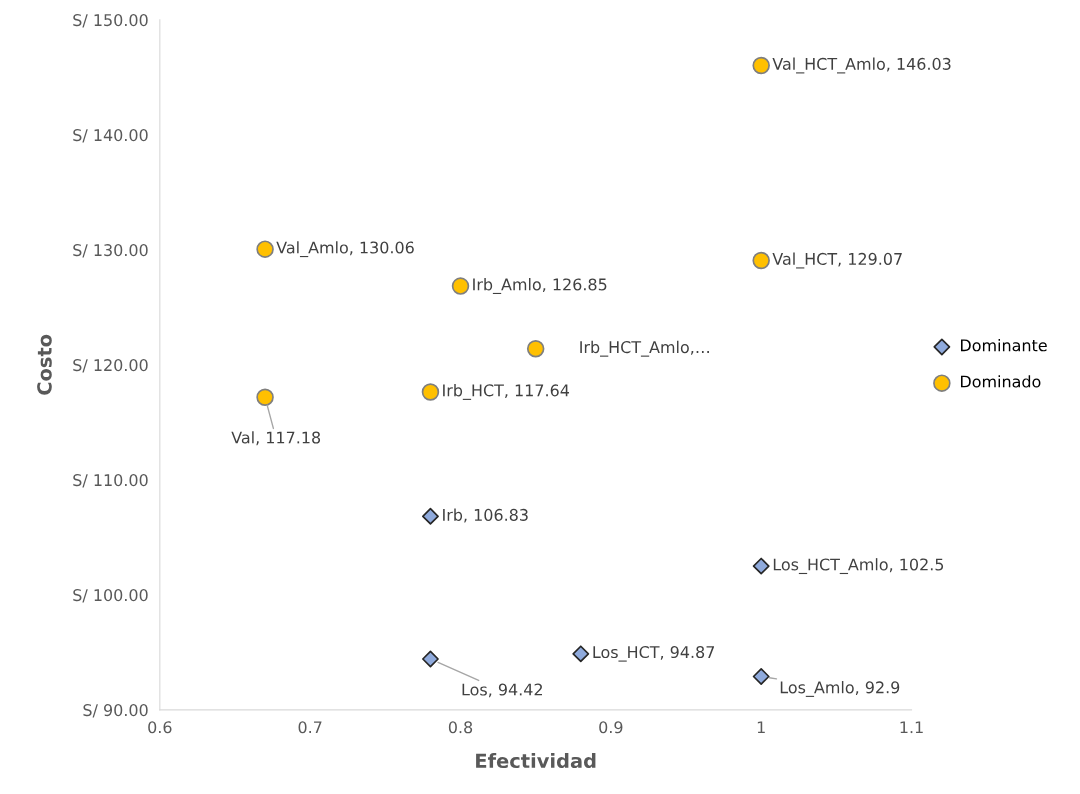 Image resolution: width=1080 pixels, height=794 pixels. I want to click on annotation: Irb, 106.83, so click(485, 515).